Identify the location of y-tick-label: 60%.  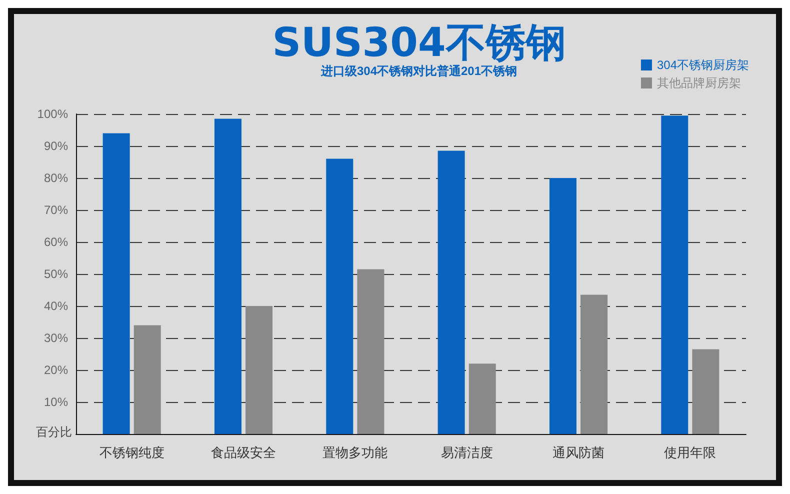
(56, 242).